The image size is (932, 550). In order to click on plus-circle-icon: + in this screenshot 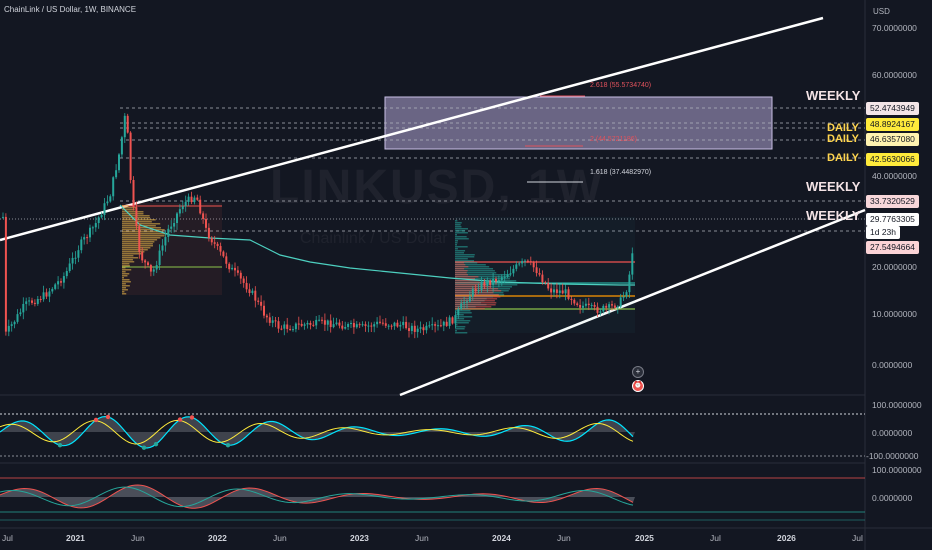, I will do `click(638, 372)`.